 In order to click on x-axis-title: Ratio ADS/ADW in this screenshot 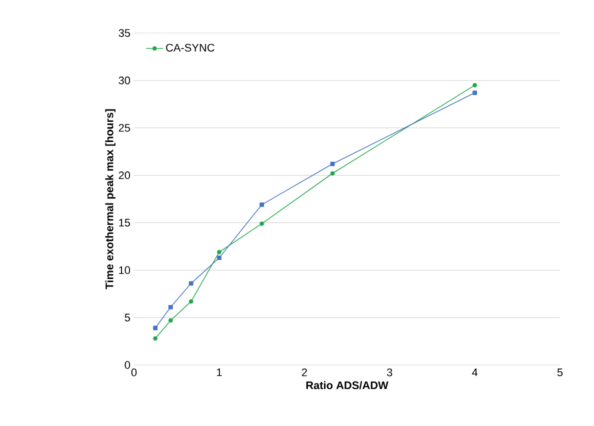, I will do `click(347, 385)`.